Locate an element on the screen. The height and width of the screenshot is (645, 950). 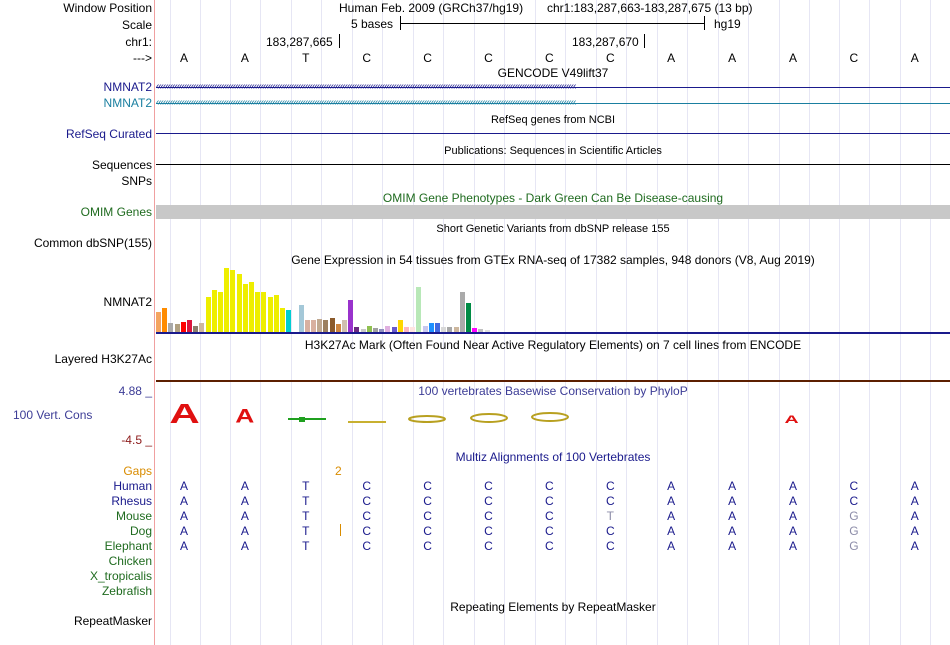
repeatmasker-title: Repeating Elements by RepeatMasker is located at coordinates (553, 607).